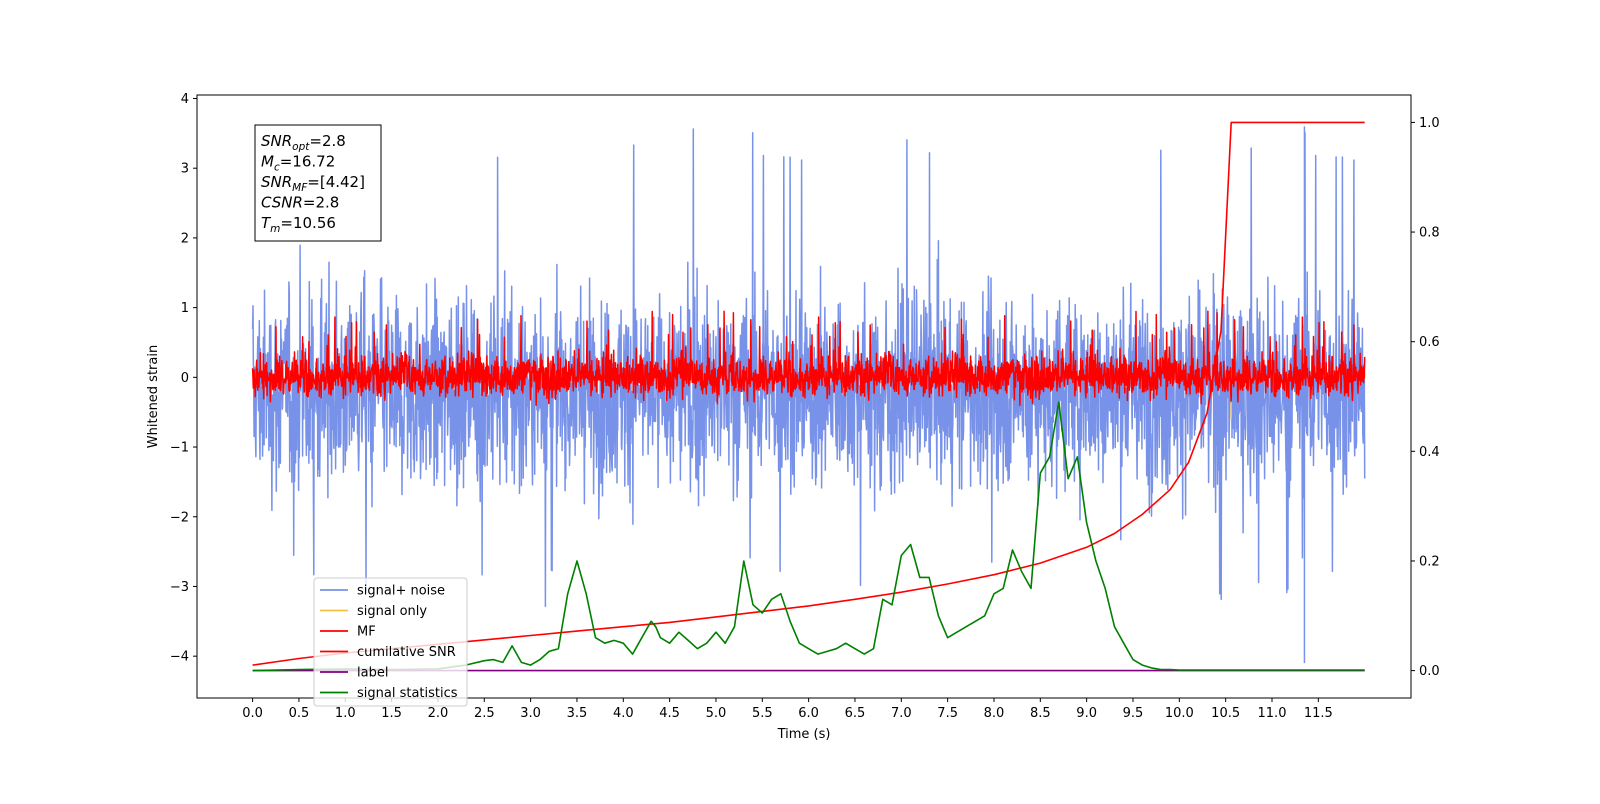  Describe the element at coordinates (994, 713) in the screenshot. I see `x-tick-label: 8.0` at that location.